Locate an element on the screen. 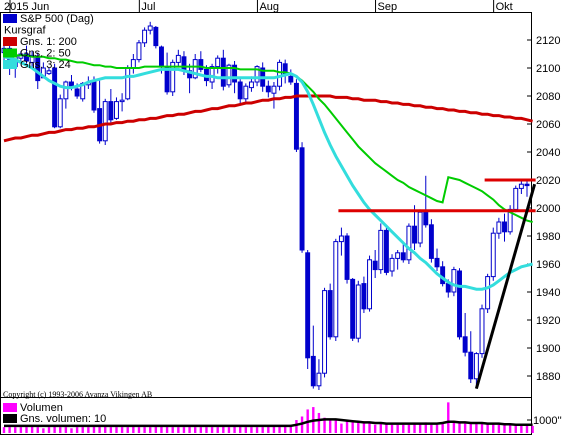 Image resolution: width=565 pixels, height=437 pixels. x-tick-label: Okt is located at coordinates (504, 7).